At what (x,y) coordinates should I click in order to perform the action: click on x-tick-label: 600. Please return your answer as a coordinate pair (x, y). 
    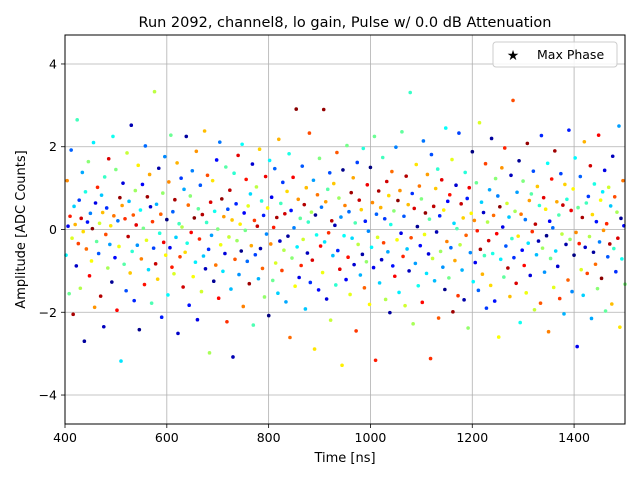
    Looking at the image, I should click on (167, 437).